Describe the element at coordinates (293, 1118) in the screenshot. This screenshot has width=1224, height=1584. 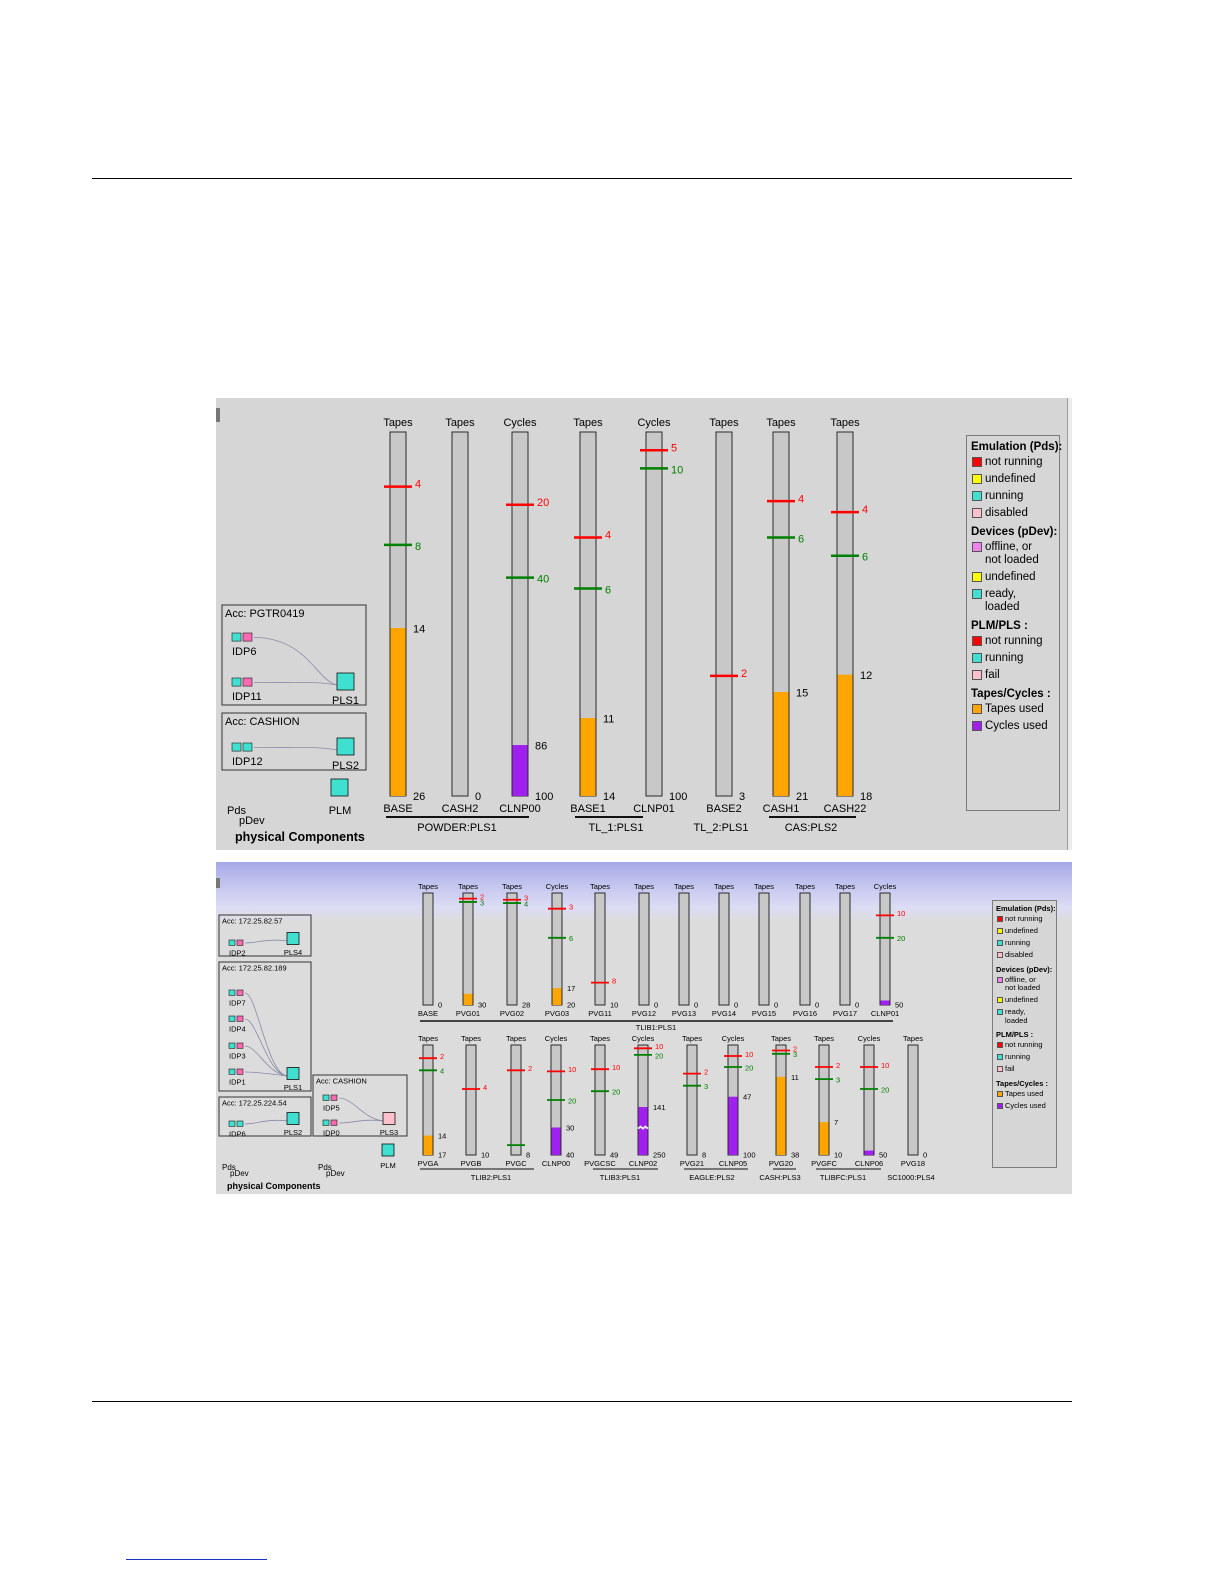
I see `pls-icon` at that location.